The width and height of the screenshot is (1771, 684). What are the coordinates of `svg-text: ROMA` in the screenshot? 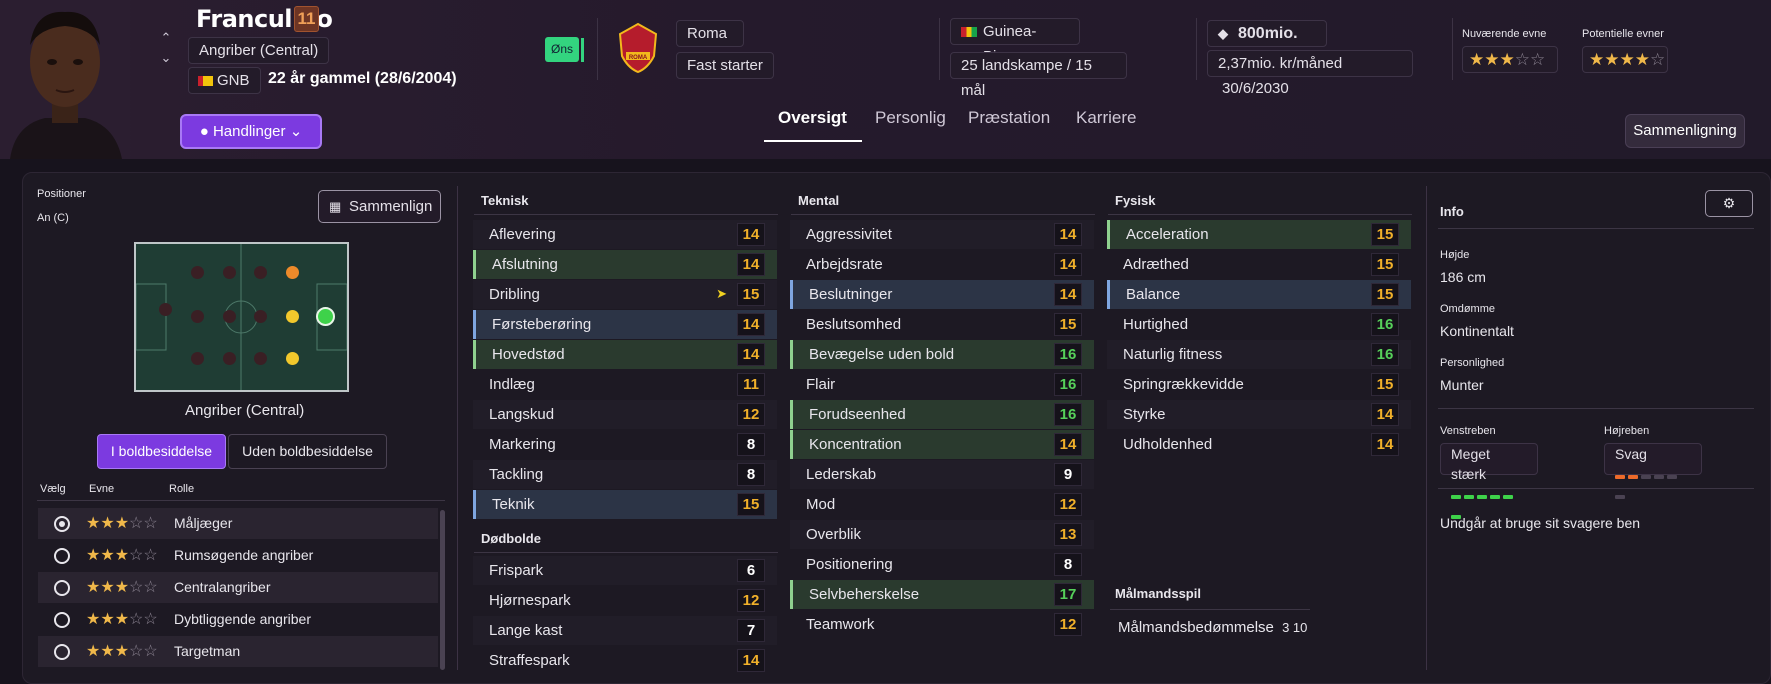 It's located at (638, 58).